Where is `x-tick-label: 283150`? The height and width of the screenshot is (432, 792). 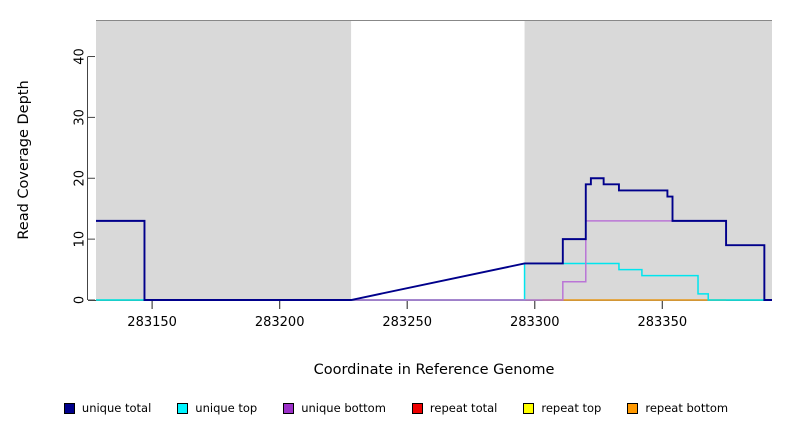 x-tick-label: 283150 is located at coordinates (152, 322).